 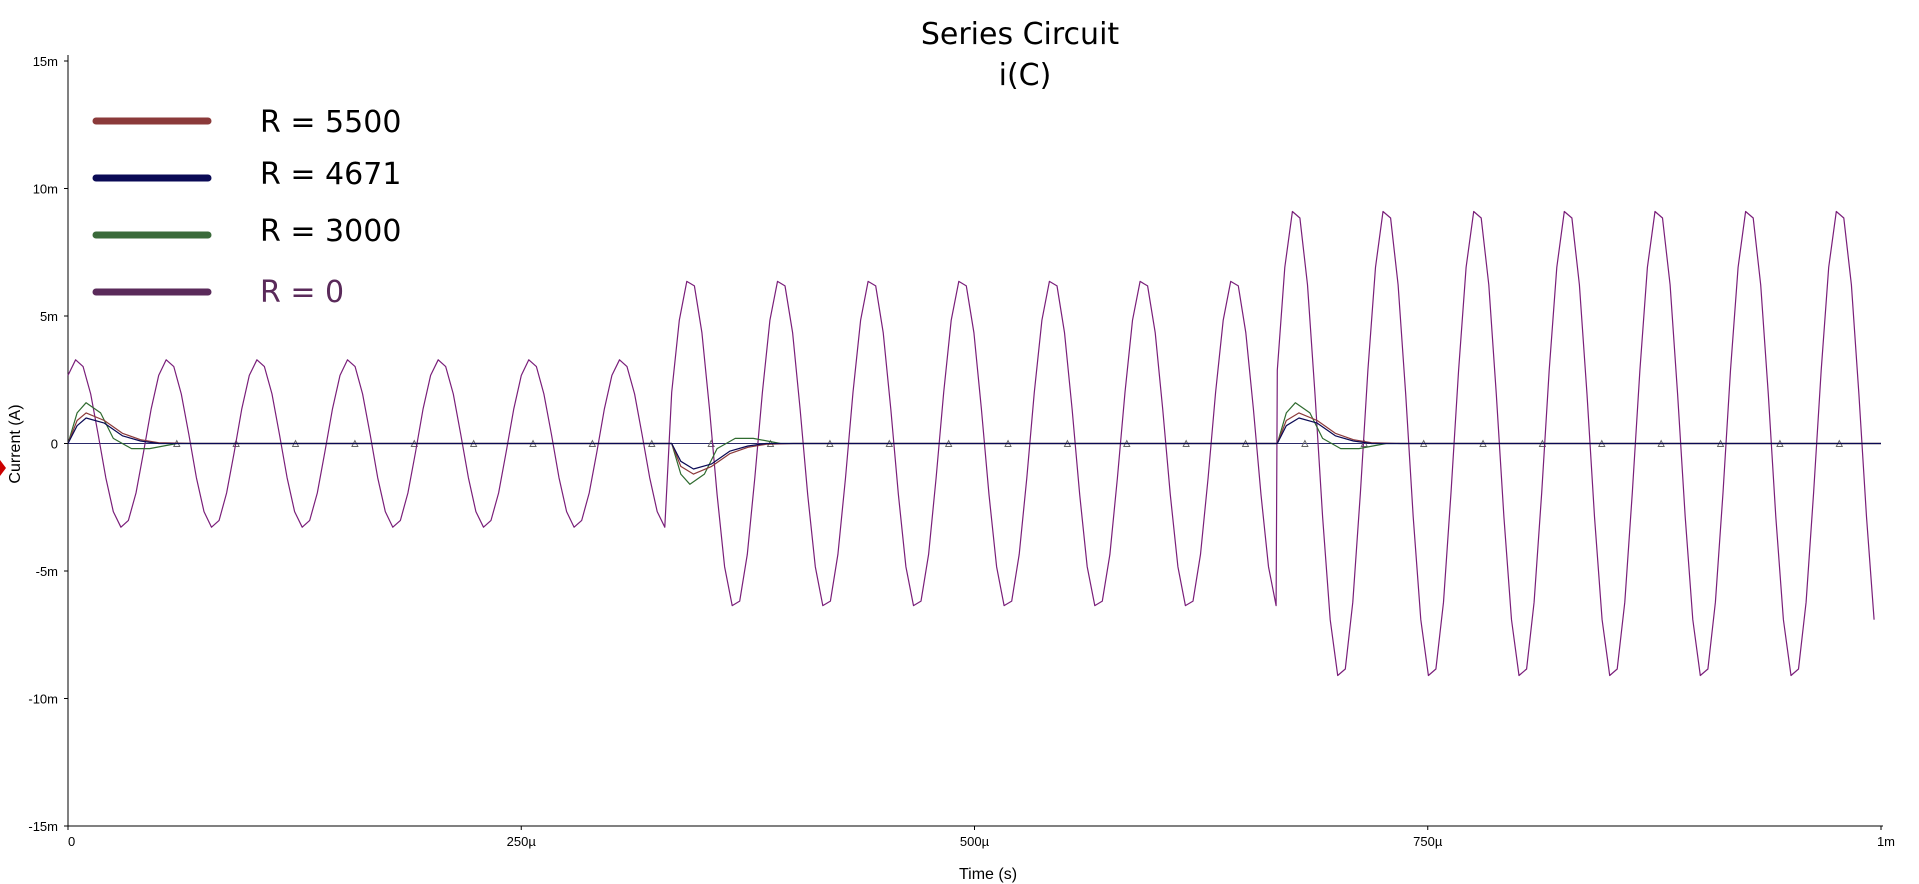 What do you see at coordinates (975, 841) in the screenshot?
I see `x-tick-label: 500µ` at bounding box center [975, 841].